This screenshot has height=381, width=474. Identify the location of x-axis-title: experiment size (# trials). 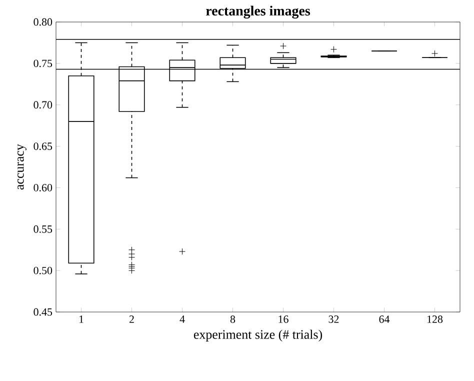
(258, 336).